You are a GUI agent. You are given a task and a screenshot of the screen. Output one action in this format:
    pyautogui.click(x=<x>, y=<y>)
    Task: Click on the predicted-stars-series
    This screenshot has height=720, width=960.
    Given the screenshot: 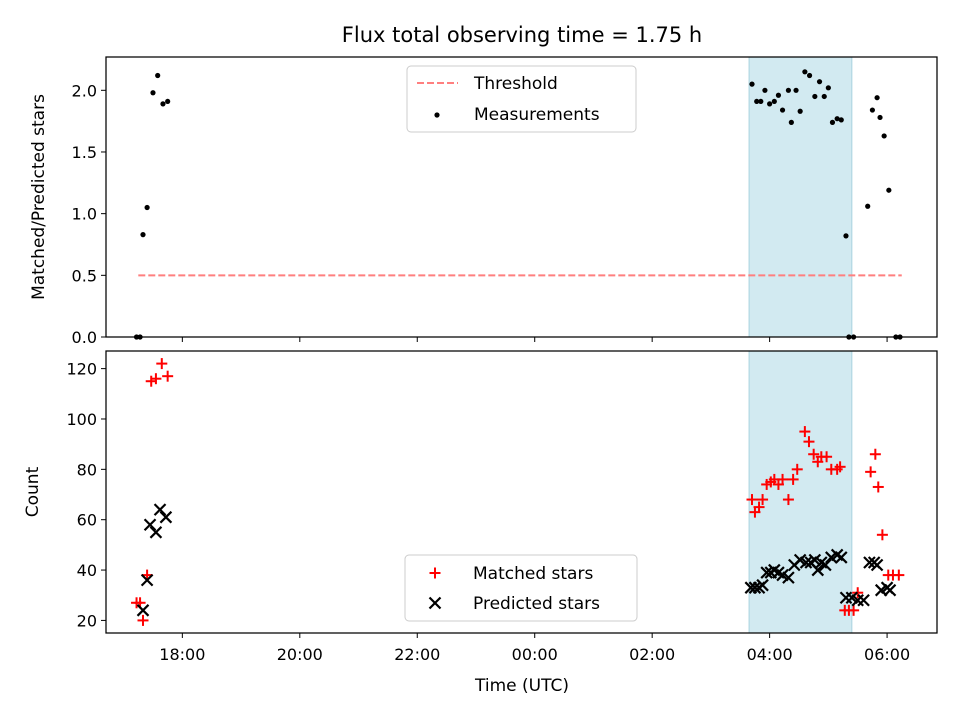 What is the action you would take?
    pyautogui.click(x=516, y=560)
    